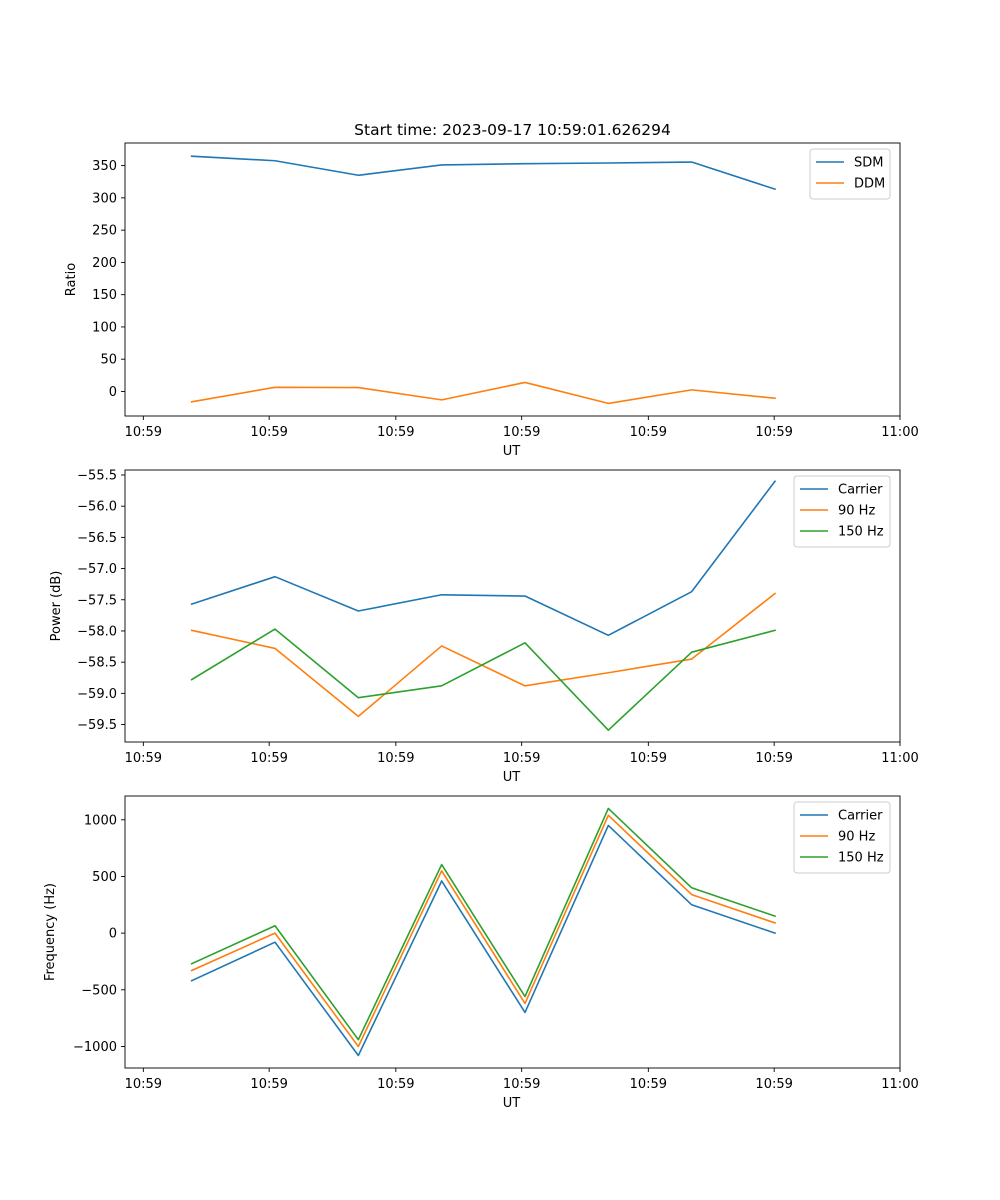  I want to click on y-tick-label: 500, so click(104, 877).